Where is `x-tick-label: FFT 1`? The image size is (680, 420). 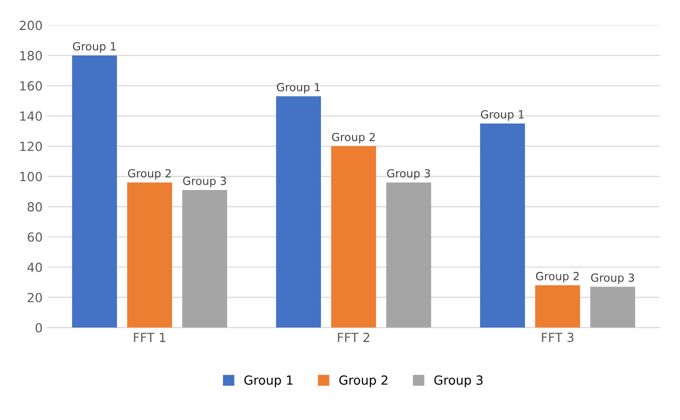 x-tick-label: FFT 1 is located at coordinates (150, 337).